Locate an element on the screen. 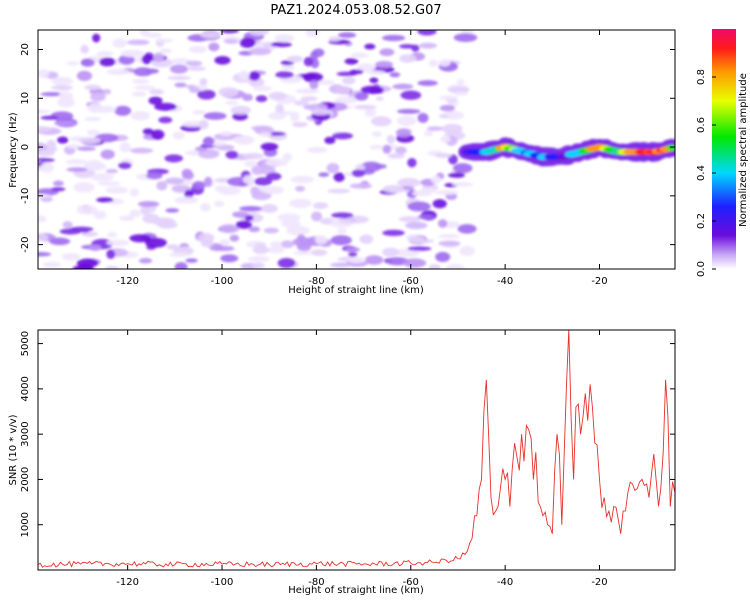 The height and width of the screenshot is (600, 750). snr-x-tick-label: -80 is located at coordinates (316, 582).